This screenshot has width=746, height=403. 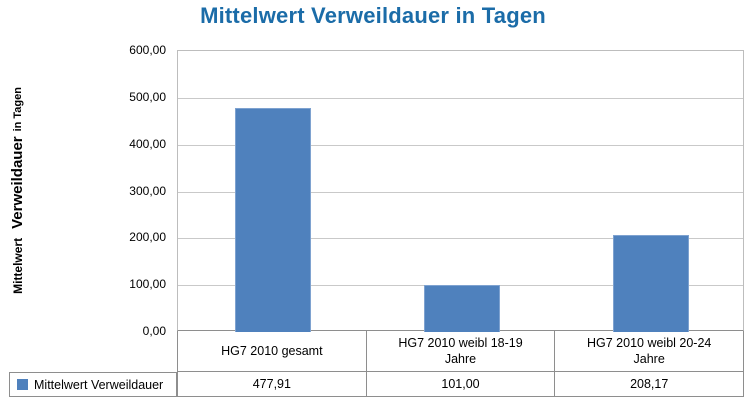 I want to click on category-label: HG7 2010 weibl 18-19 Jahre, so click(x=461, y=351).